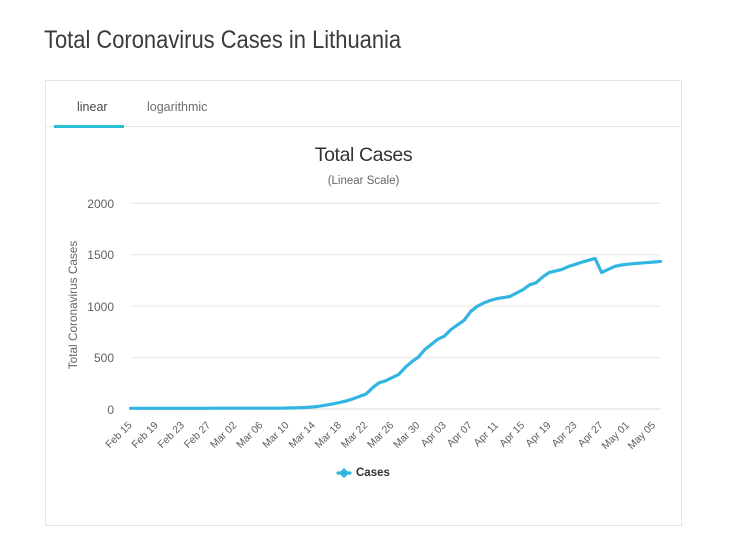  I want to click on svg-text: Mar 10, so click(276, 435).